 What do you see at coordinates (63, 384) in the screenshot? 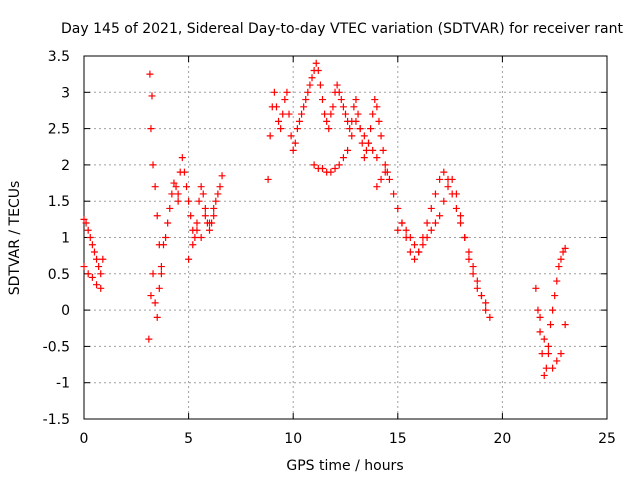
I see `y-tick-label: -1` at bounding box center [63, 384].